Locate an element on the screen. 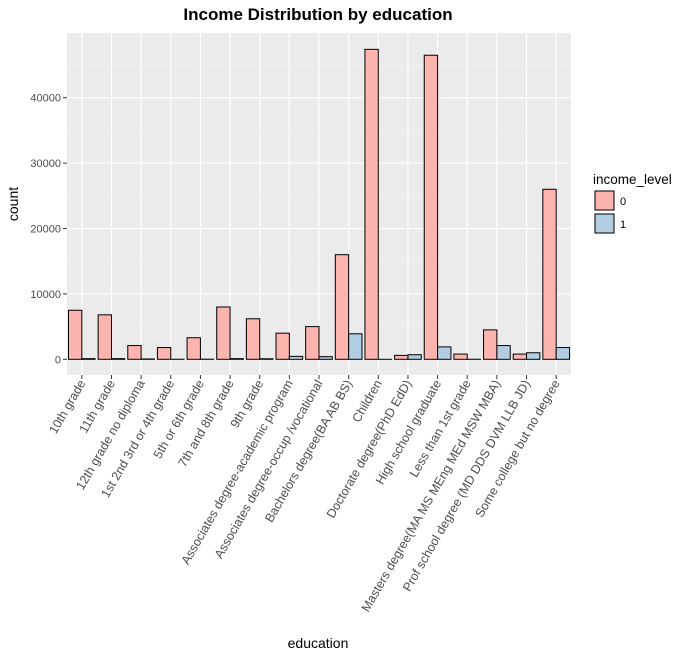  y-tick-label: 10000 is located at coordinates (45, 295).